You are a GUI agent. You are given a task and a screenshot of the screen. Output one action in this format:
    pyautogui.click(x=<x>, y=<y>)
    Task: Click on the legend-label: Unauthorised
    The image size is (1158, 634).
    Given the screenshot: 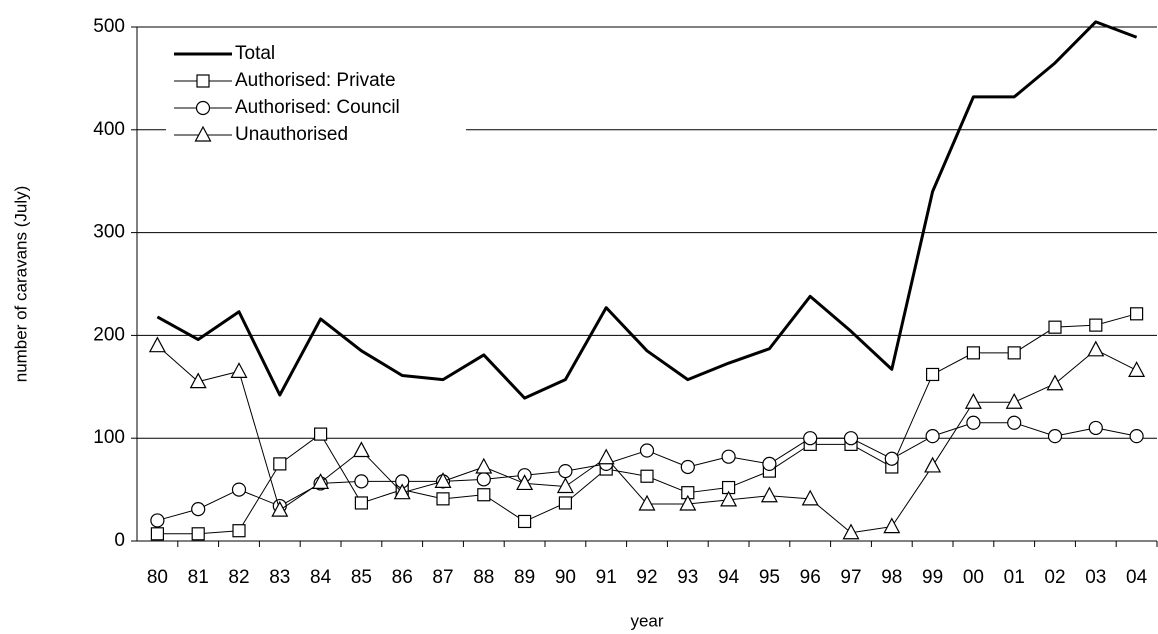 What is the action you would take?
    pyautogui.click(x=291, y=134)
    